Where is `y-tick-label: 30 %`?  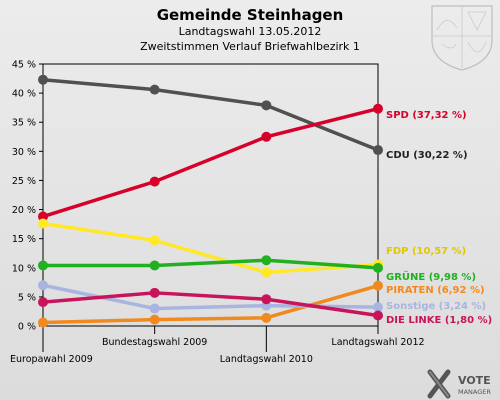 y-tick-label: 30 % is located at coordinates (24, 152).